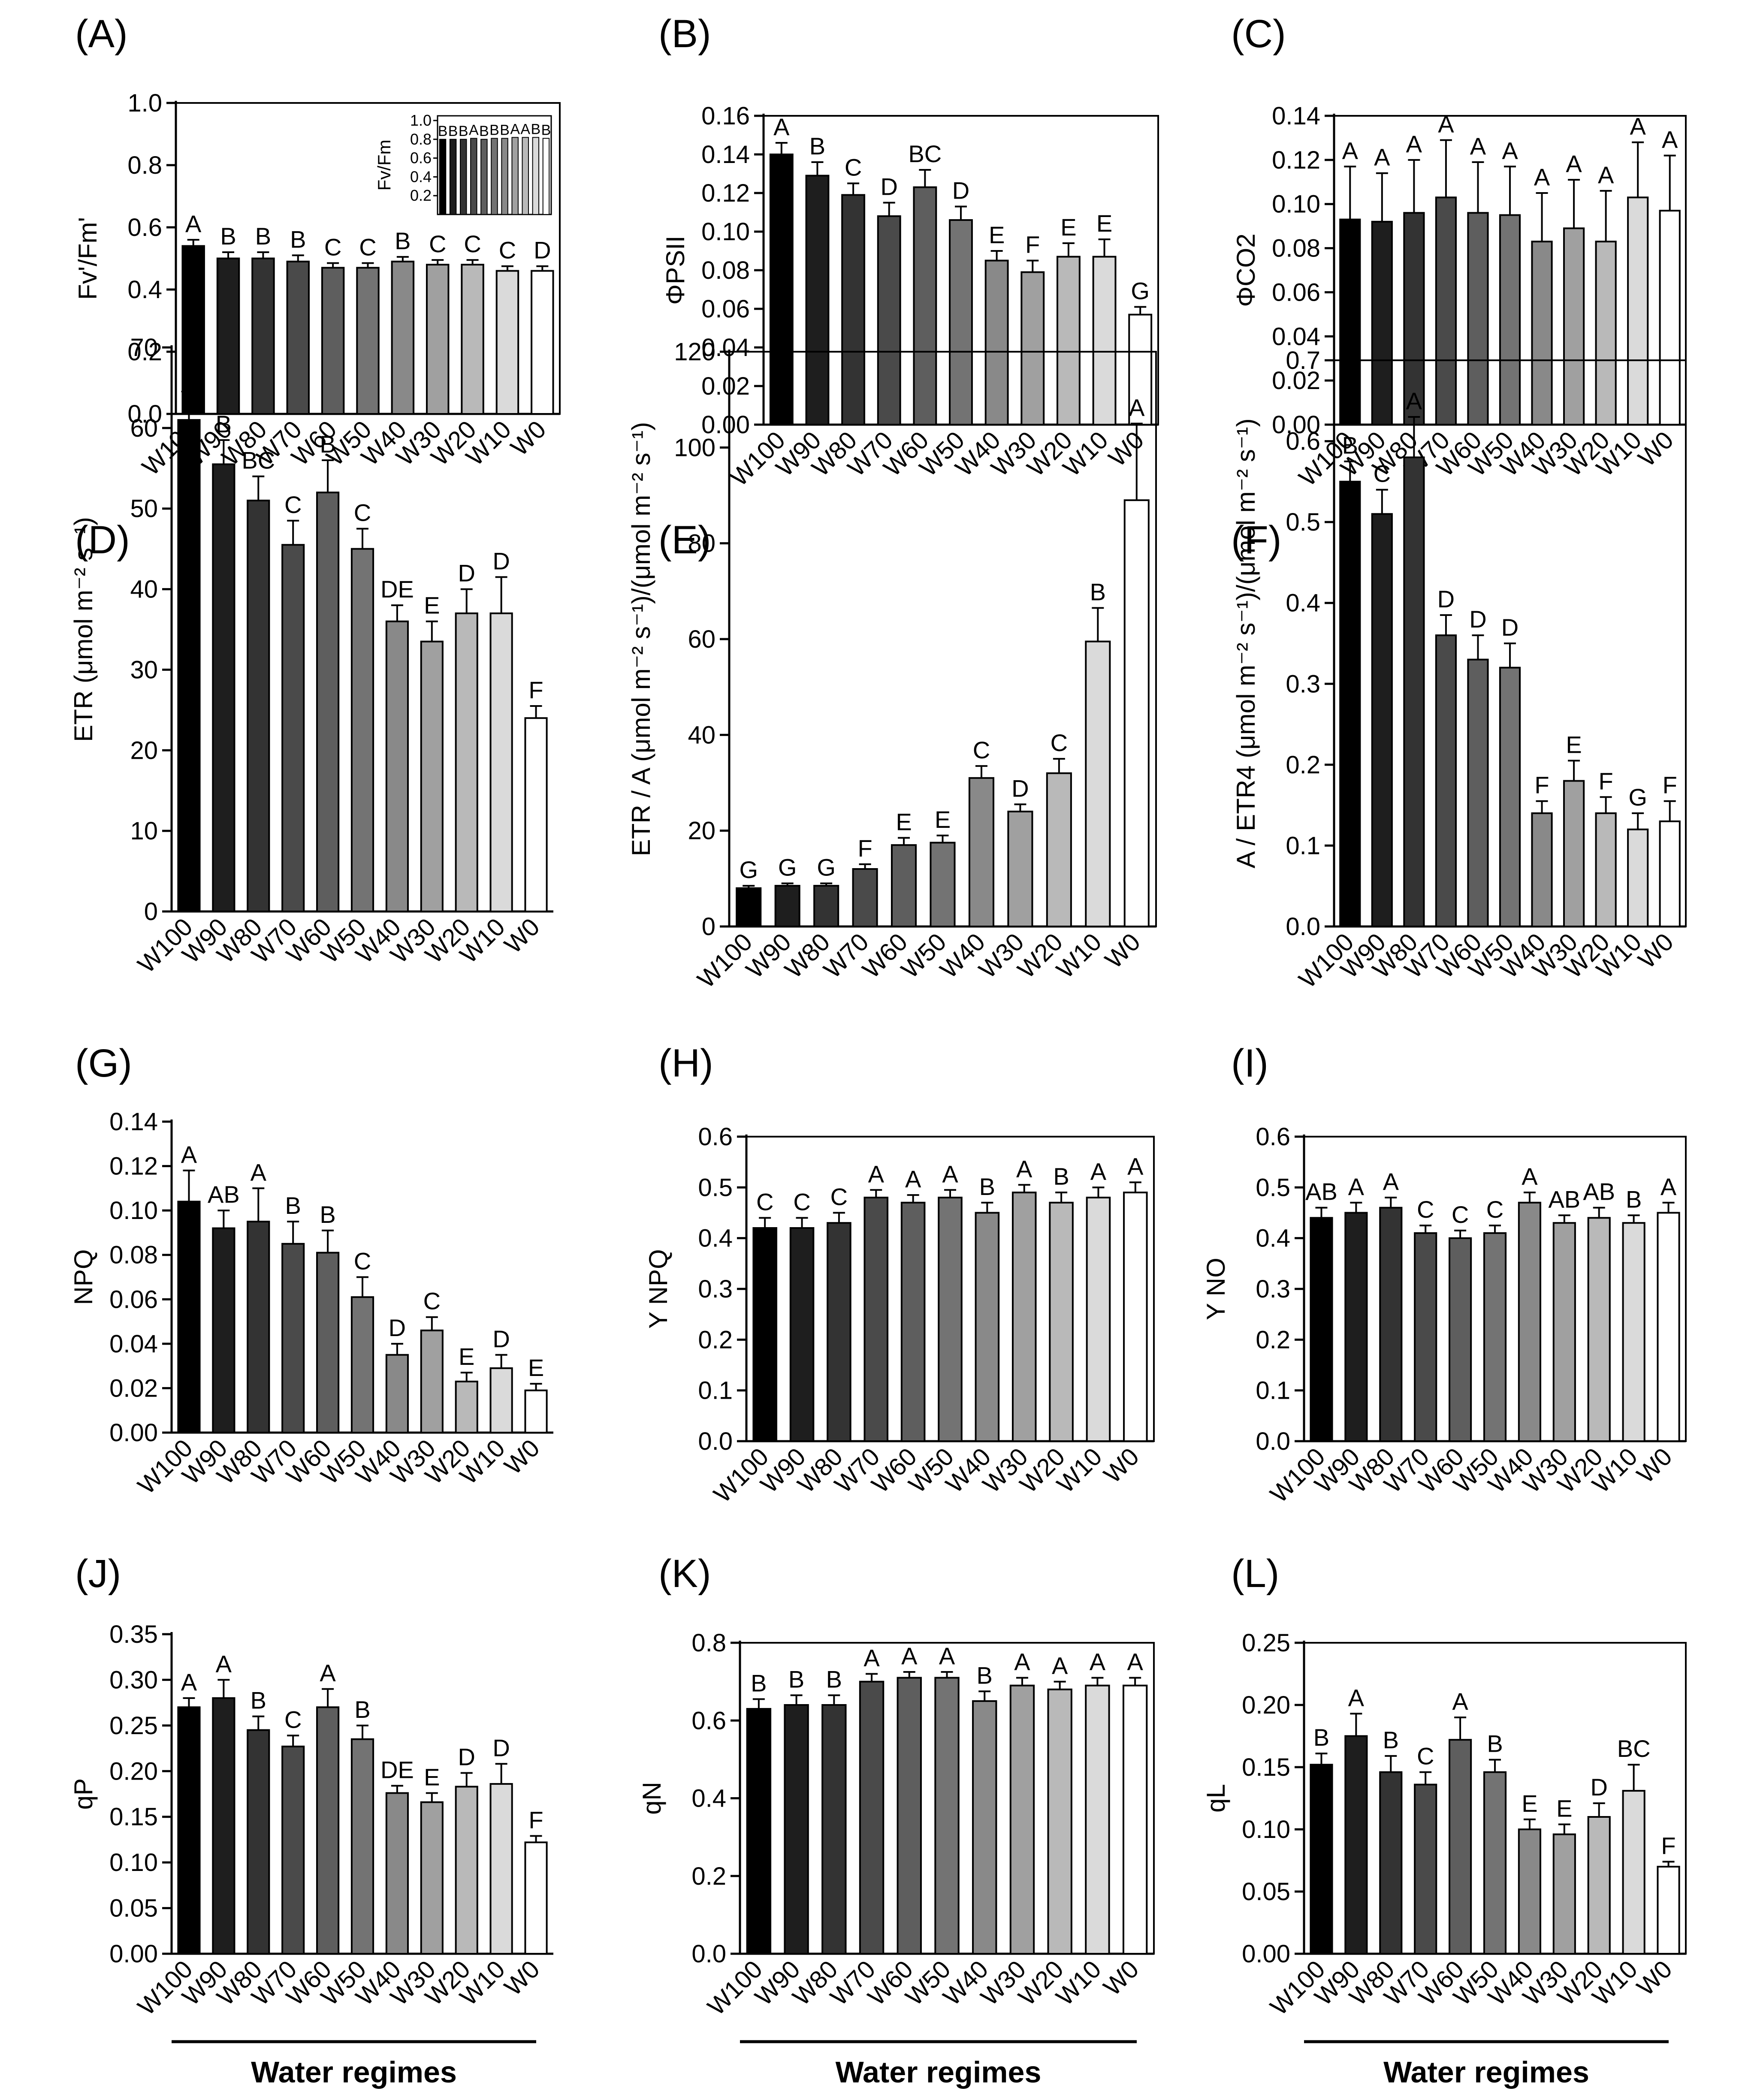  What do you see at coordinates (133, 1771) in the screenshot?
I see `y-tick-label: 0.20` at bounding box center [133, 1771].